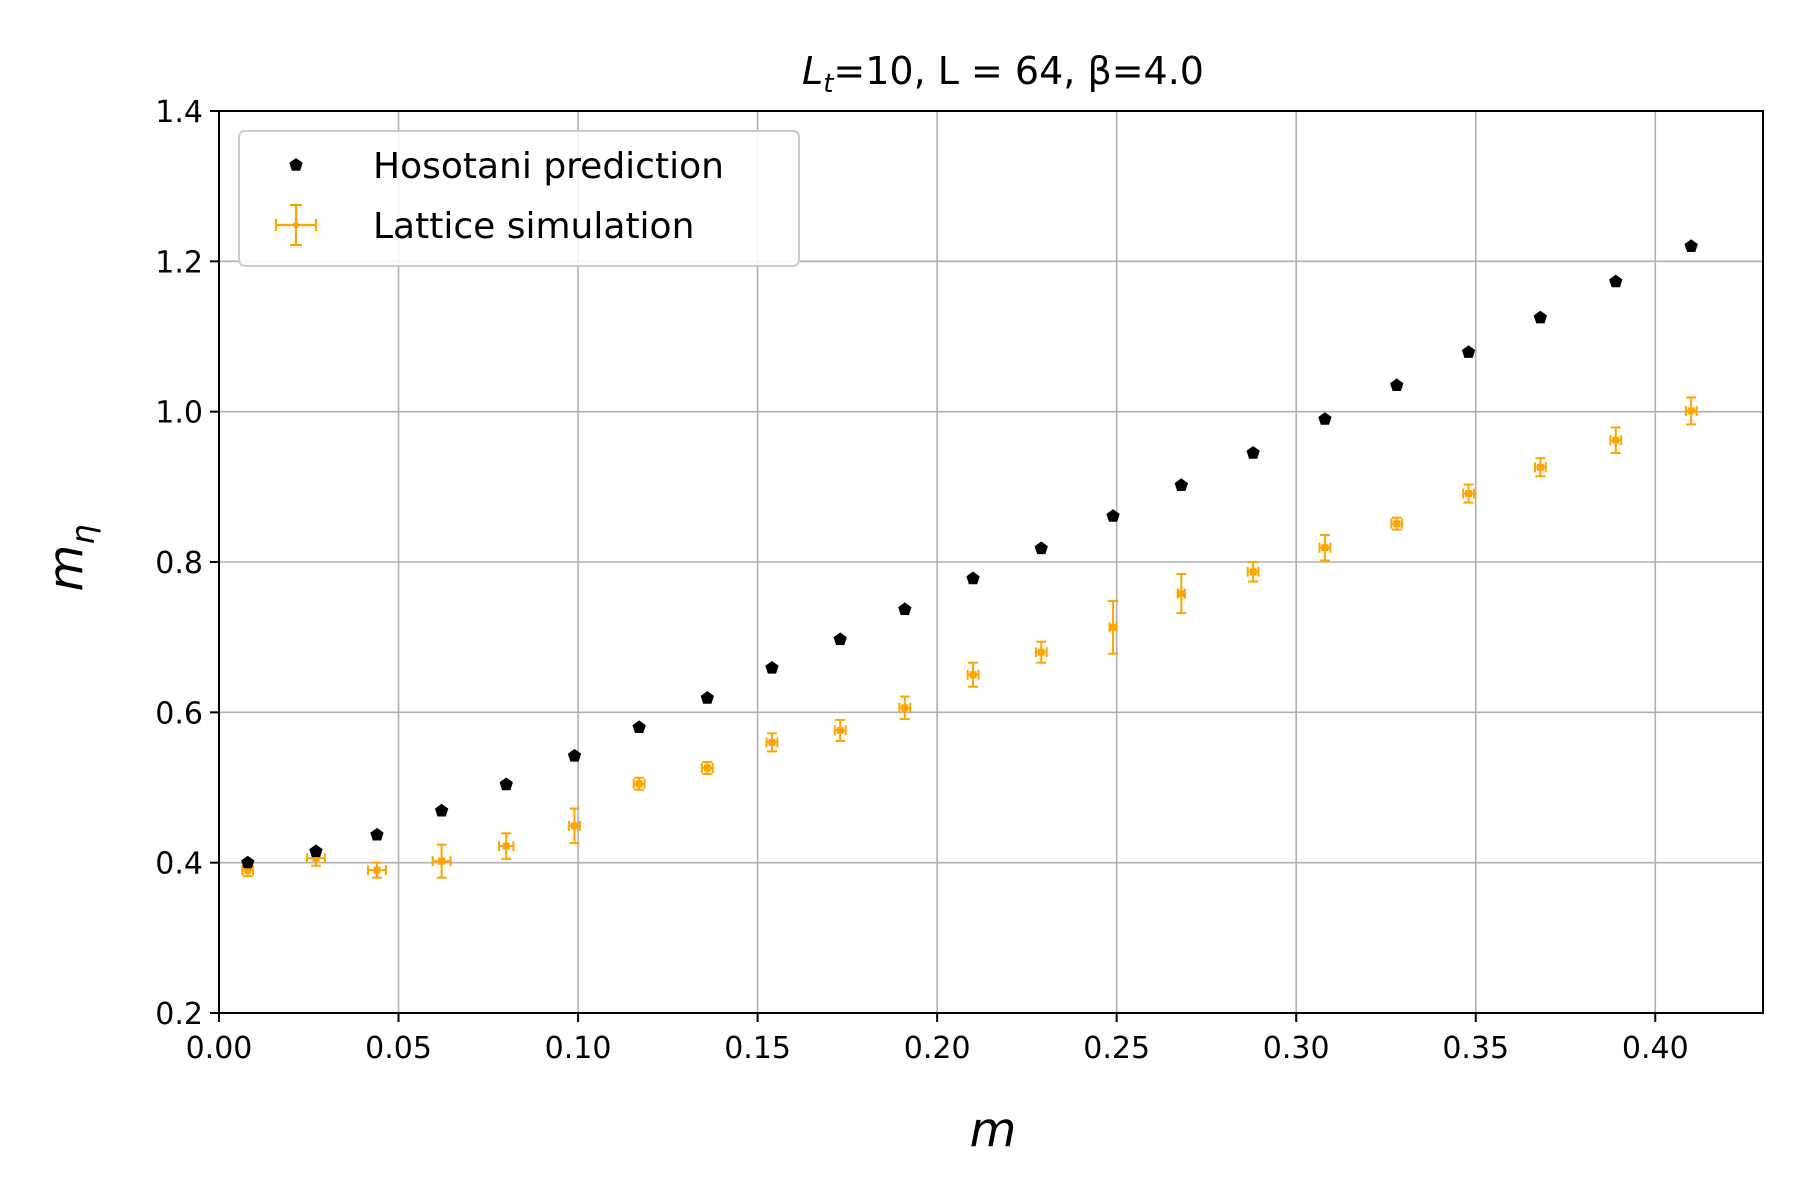 Image resolution: width=1800 pixels, height=1200 pixels. Describe the element at coordinates (296, 164) in the screenshot. I see `legend-marker-hosotani` at that location.